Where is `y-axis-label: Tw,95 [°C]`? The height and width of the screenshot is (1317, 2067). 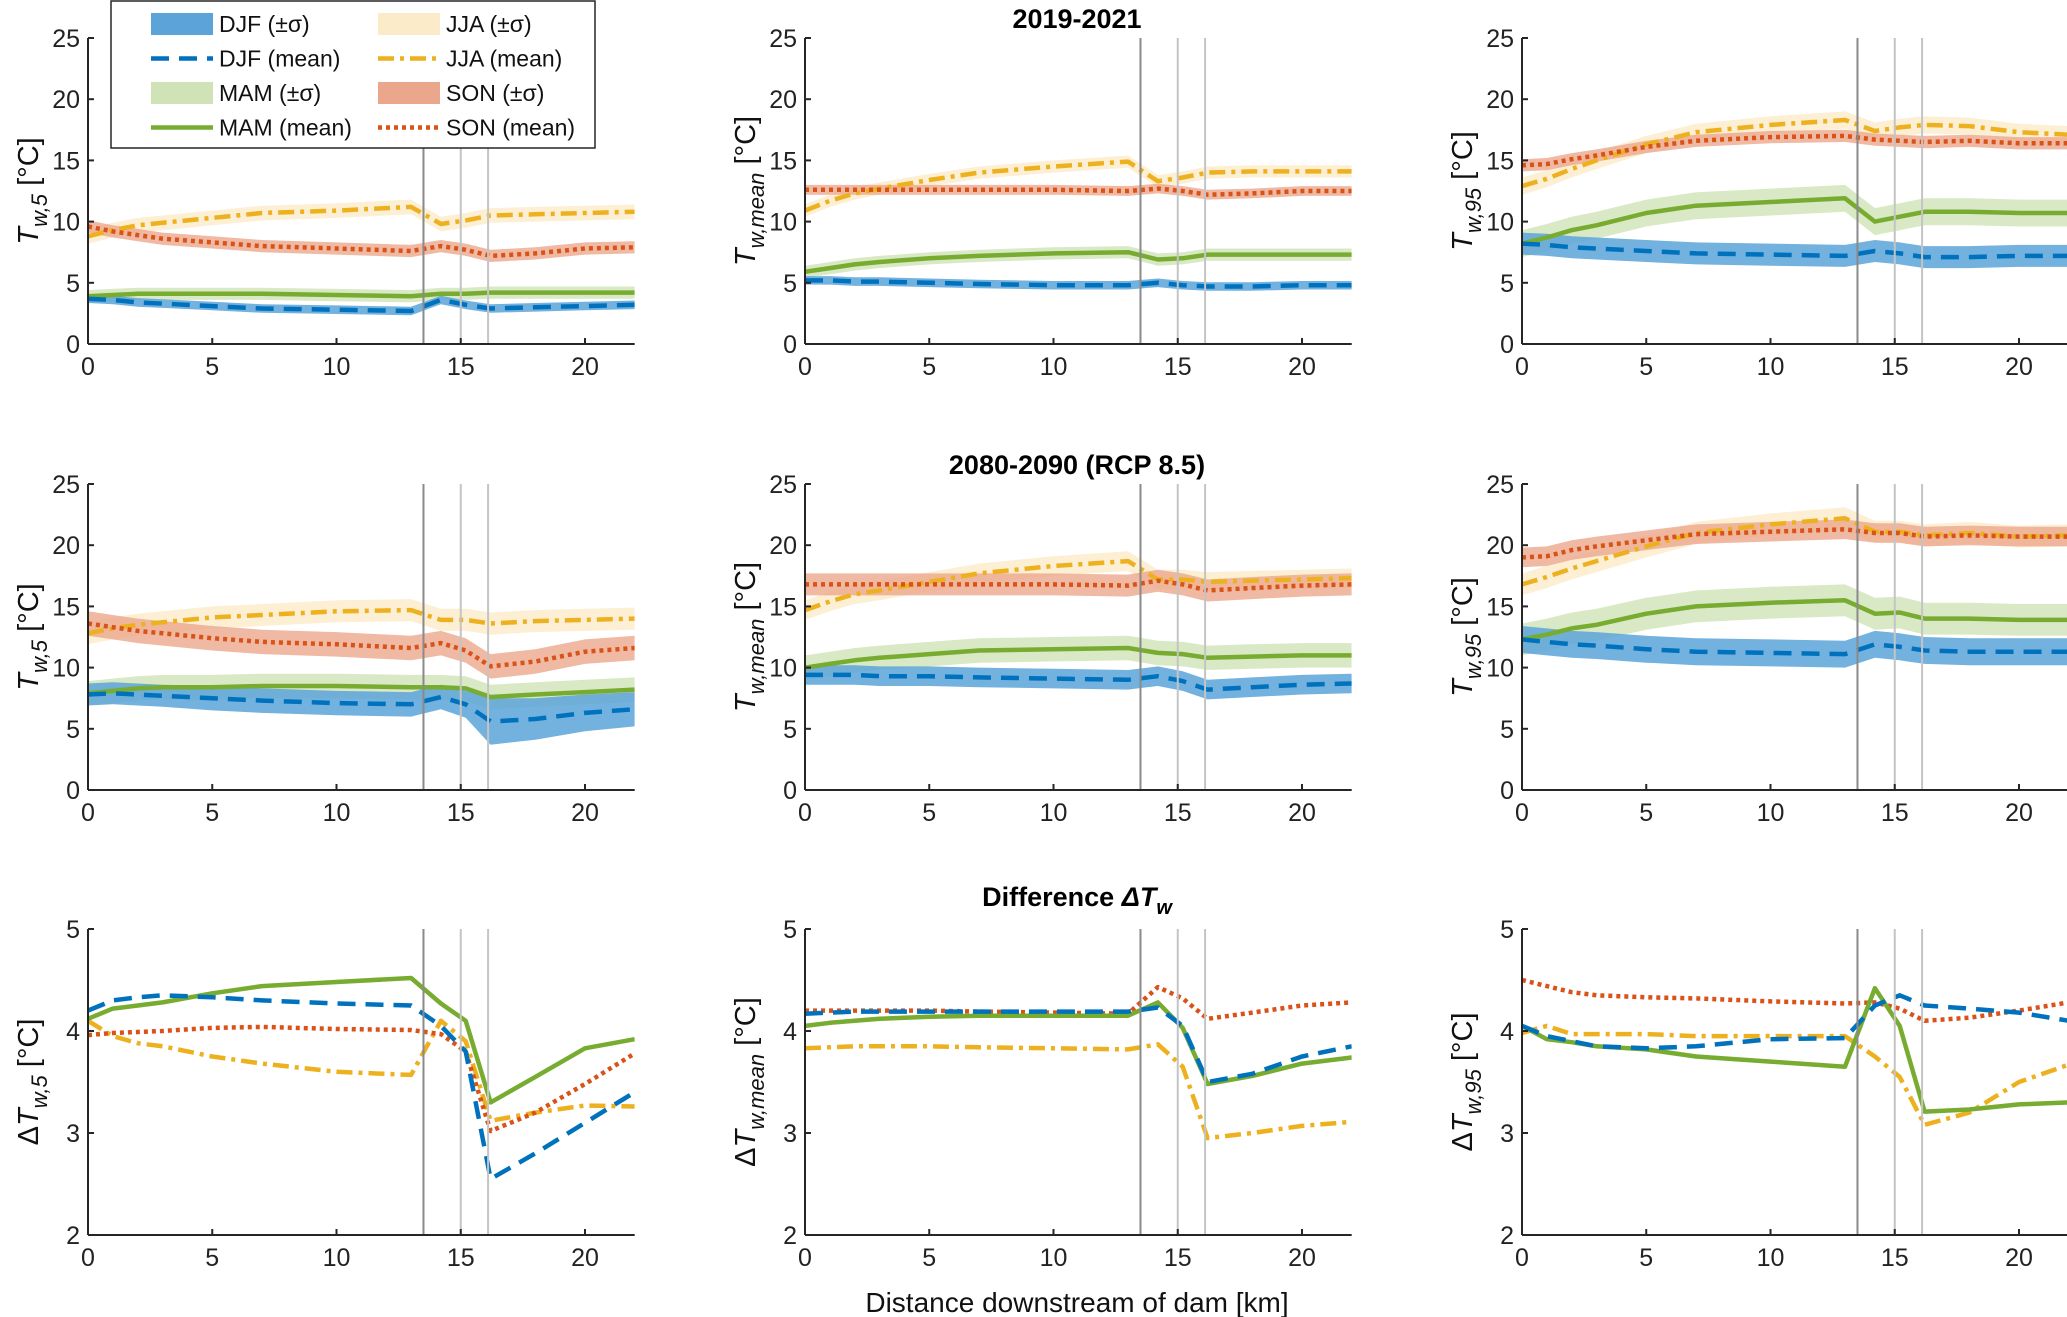 y-axis-label: Tw,95 [°C] is located at coordinates (1466, 637).